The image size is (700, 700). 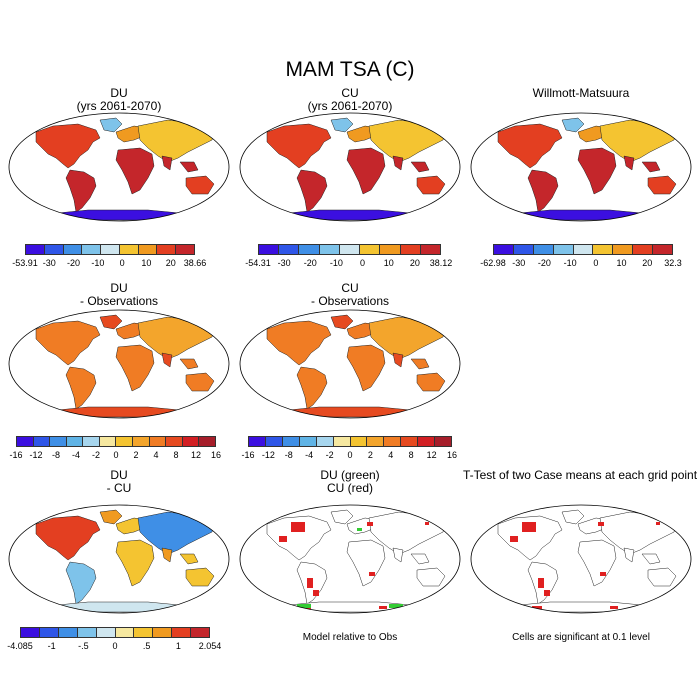 I want to click on panel-title-du: DU (yrs 2061-2070), so click(x=119, y=100).